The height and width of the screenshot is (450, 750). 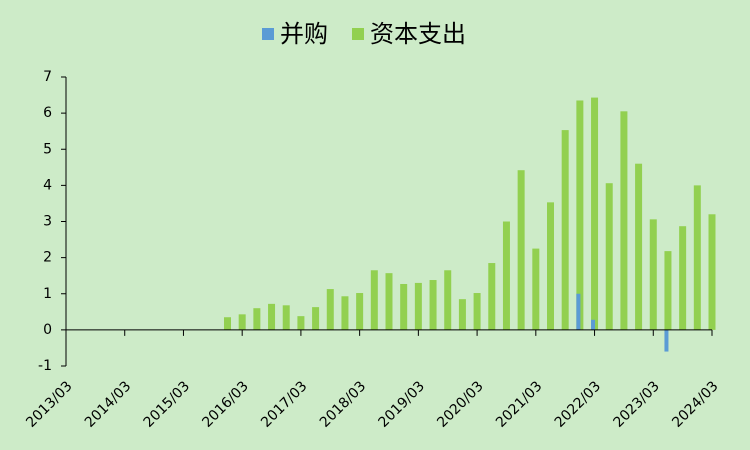 What do you see at coordinates (418, 34) in the screenshot?
I see `legend-label: 资本支出` at bounding box center [418, 34].